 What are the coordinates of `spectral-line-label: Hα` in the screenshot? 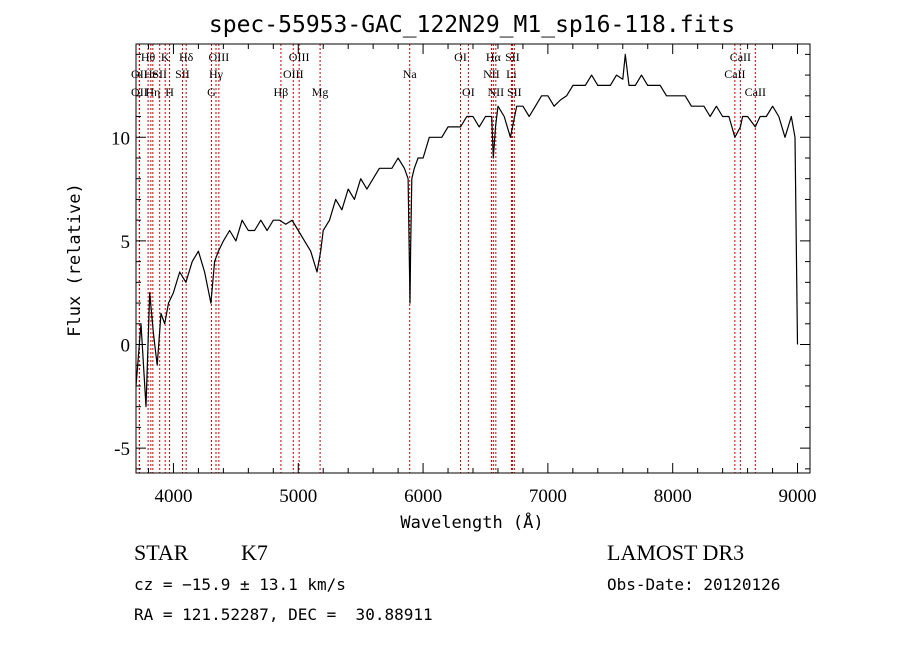 It's located at (494, 57).